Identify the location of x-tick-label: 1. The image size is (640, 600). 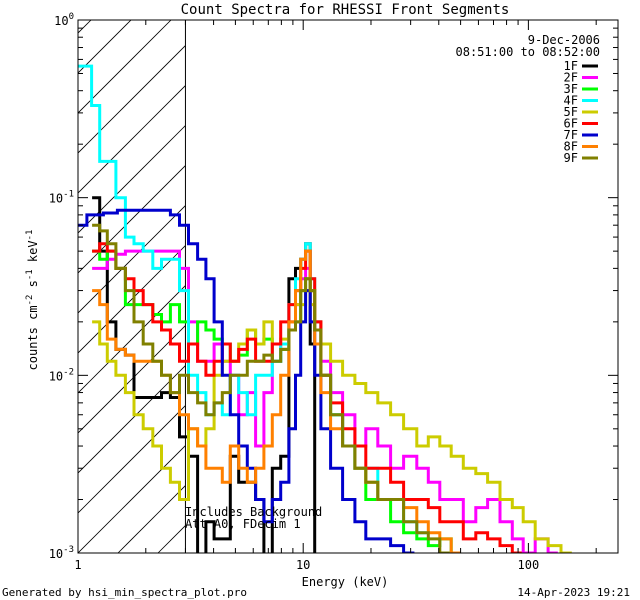
(77, 565).